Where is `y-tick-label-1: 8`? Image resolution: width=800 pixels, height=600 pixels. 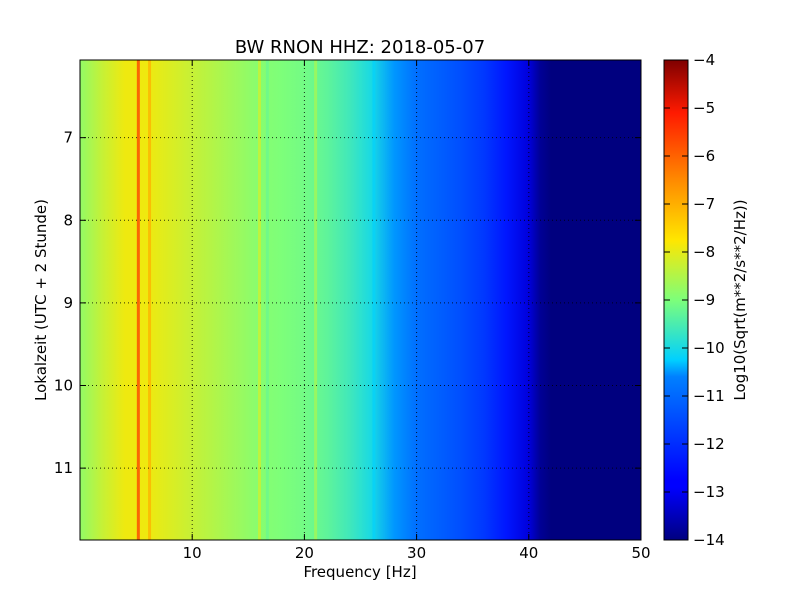
y-tick-label-1: 8 is located at coordinates (68, 220).